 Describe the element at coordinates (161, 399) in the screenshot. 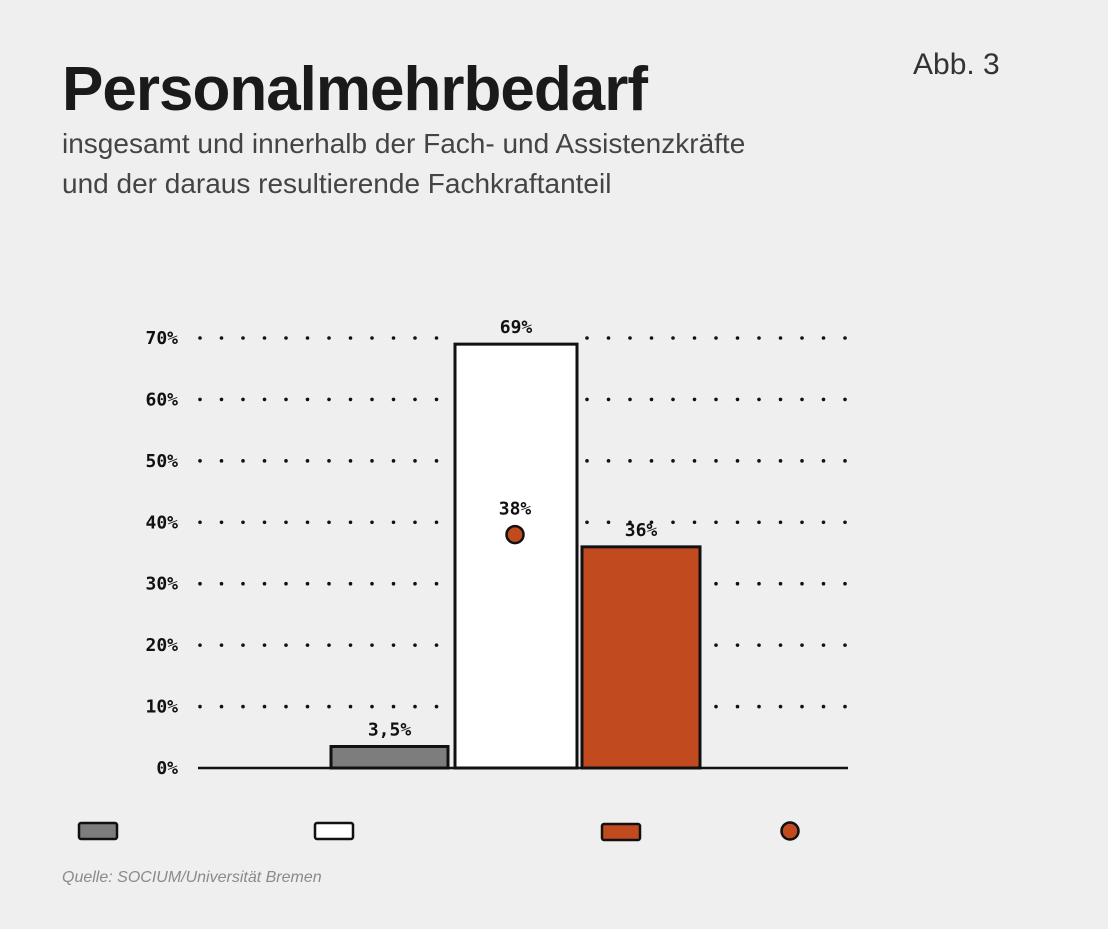

I see `y-tick-label: 60%` at that location.